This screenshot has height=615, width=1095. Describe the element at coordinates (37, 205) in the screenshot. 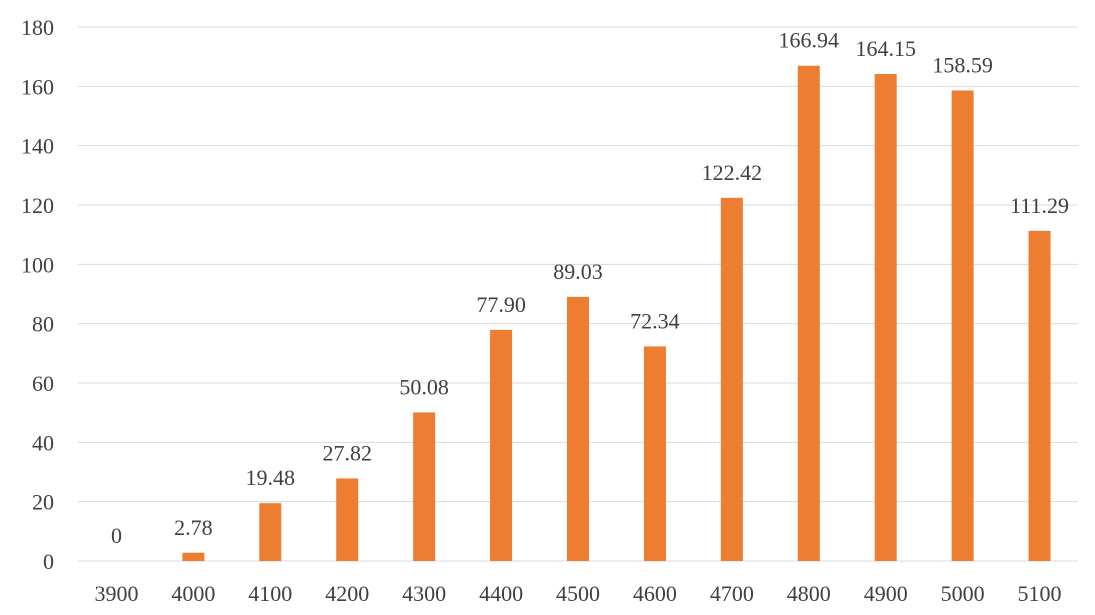

I see `y-tick-label: 120` at that location.